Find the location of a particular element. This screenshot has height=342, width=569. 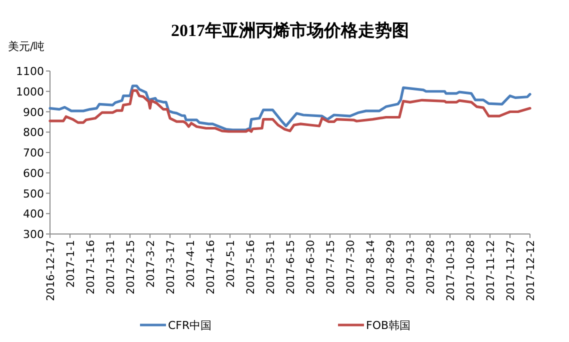

x-tick-label: 2017-4-16 is located at coordinates (211, 267).